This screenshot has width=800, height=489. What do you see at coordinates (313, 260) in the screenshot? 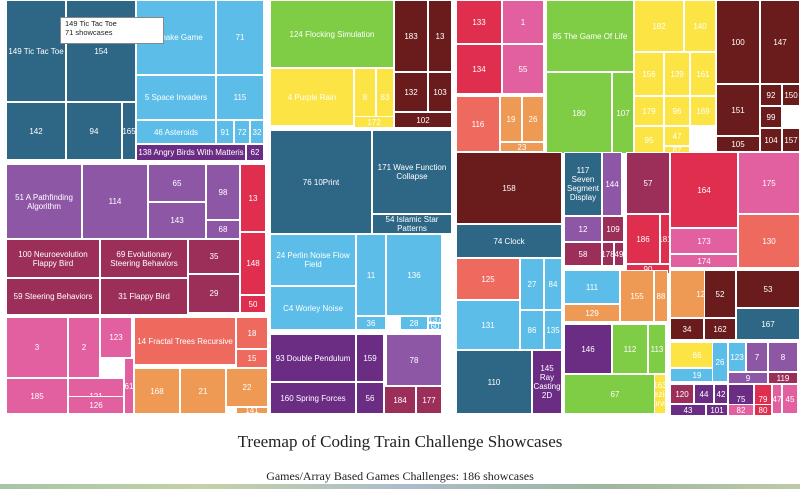
I see `treemap-cell-24-perlin-noise-flow-field: 24 Perlin Noise Flow Field` at bounding box center [313, 260].